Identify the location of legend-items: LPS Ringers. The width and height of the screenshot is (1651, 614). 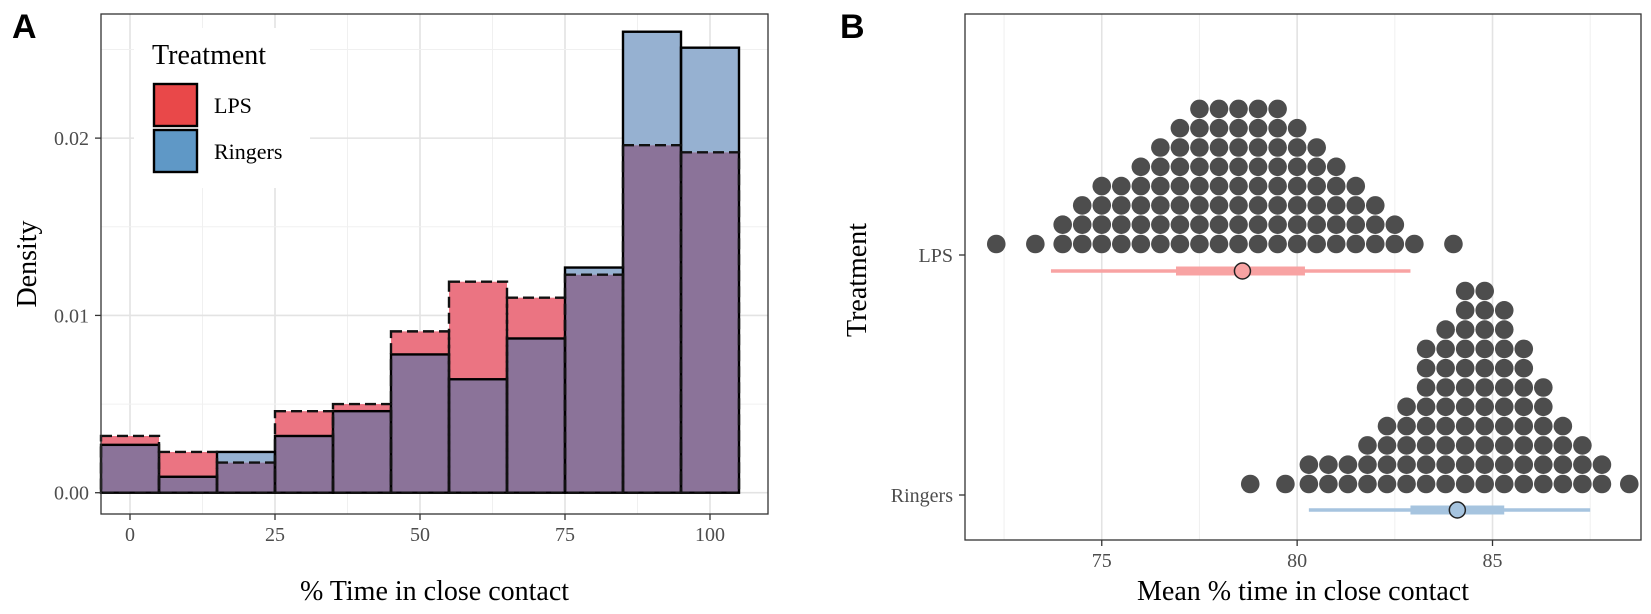
(217, 128).